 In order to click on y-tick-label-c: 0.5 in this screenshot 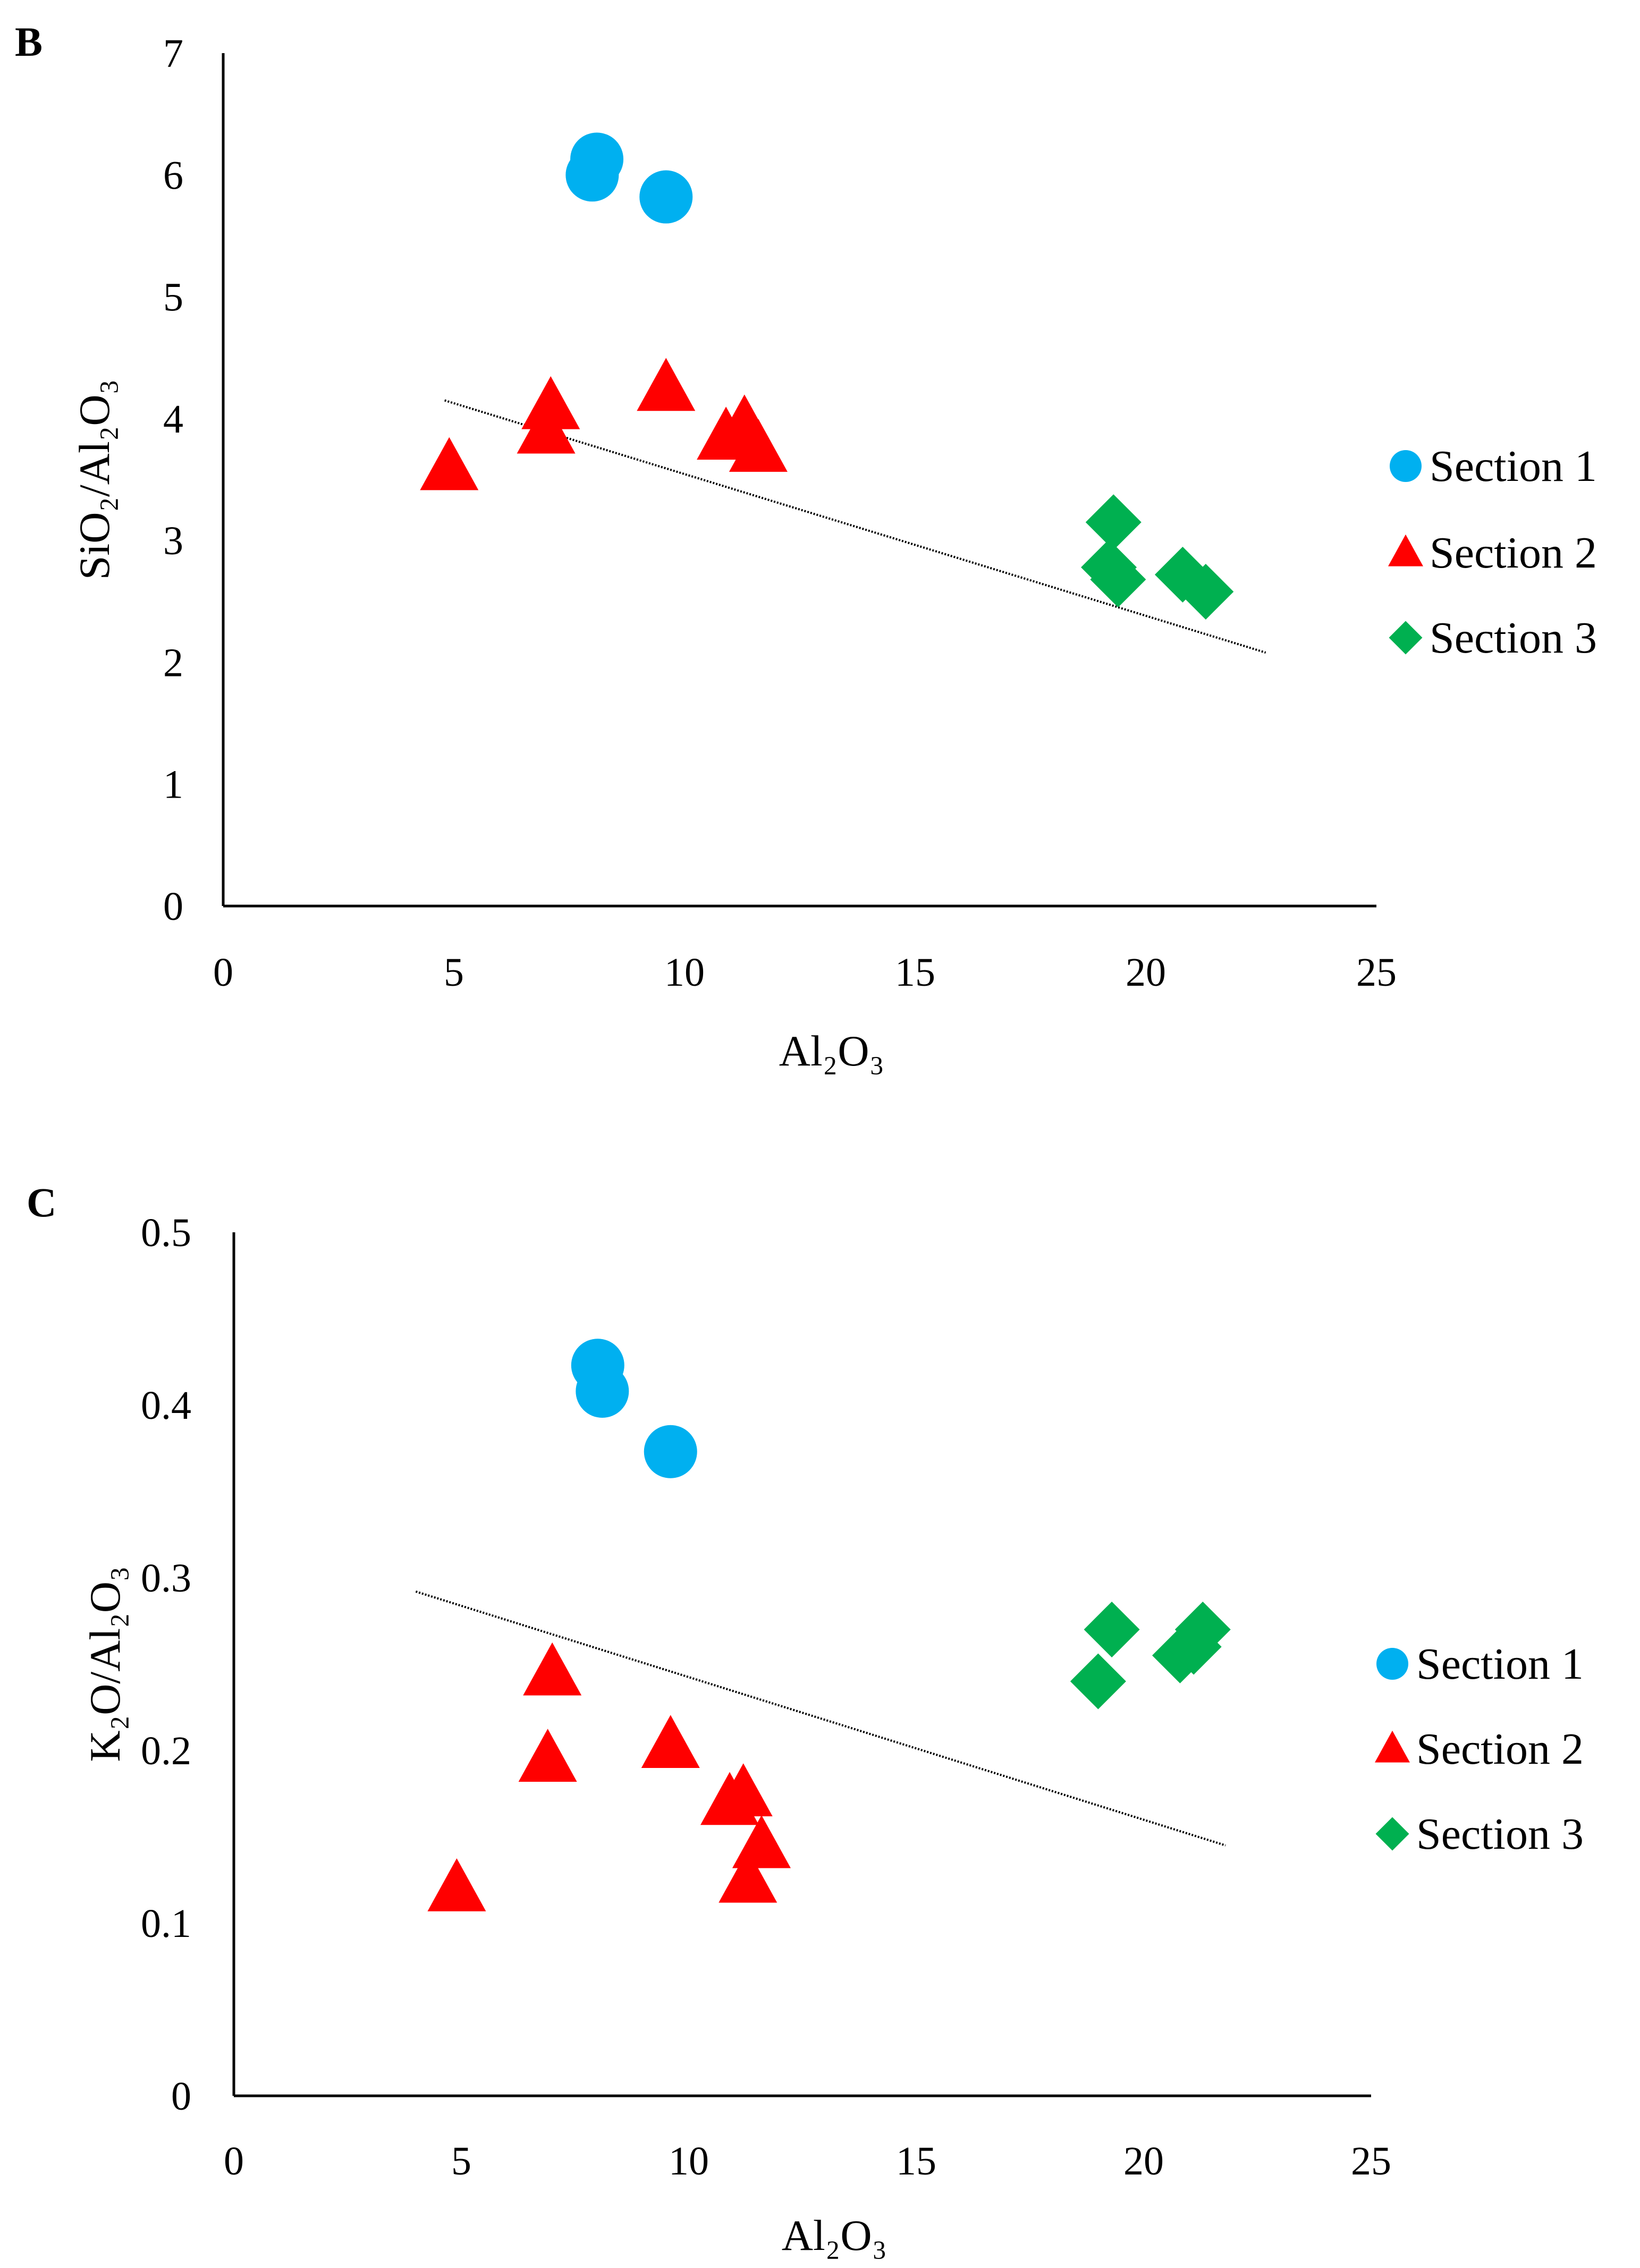, I will do `click(166, 1233)`.